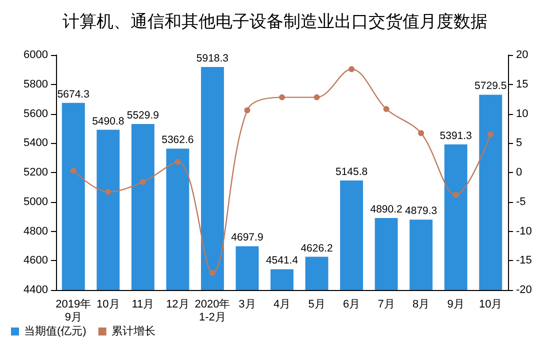 This screenshot has height=350, width=550. I want to click on data-label: 5729.5, so click(490, 86).